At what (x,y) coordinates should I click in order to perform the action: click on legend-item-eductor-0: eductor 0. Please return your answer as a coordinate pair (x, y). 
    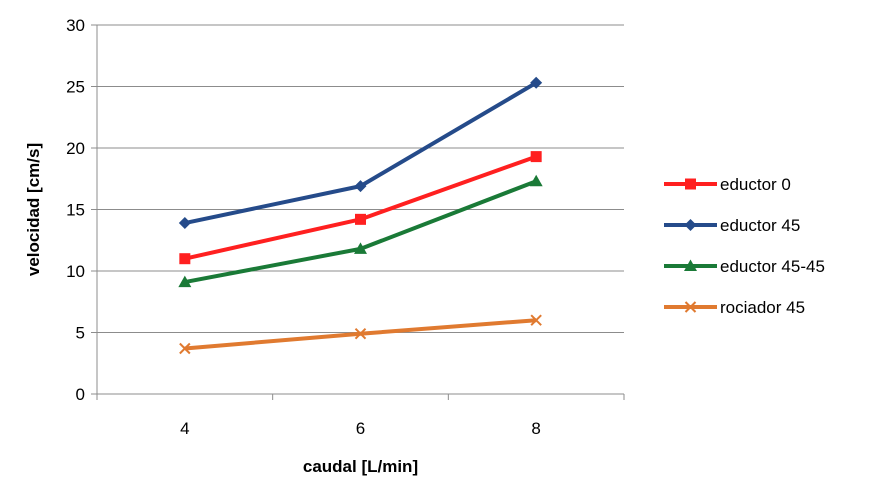
    Looking at the image, I should click on (727, 184).